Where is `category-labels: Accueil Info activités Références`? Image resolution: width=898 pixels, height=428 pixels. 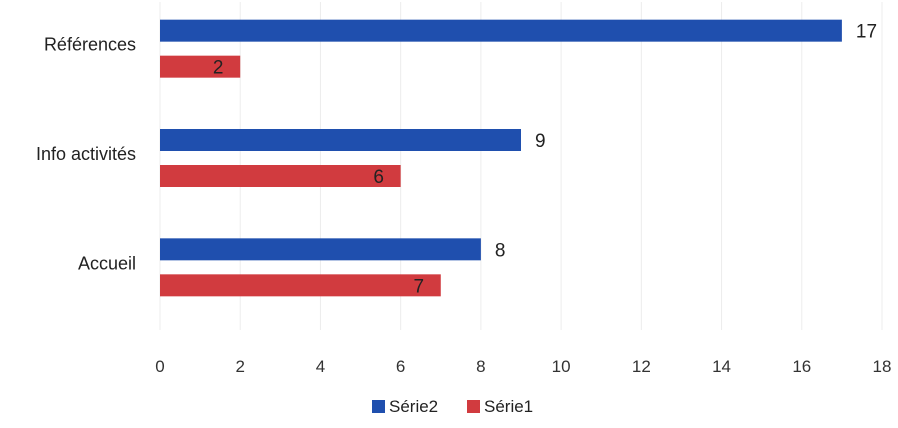 category-labels: Accueil Info activités Références is located at coordinates (86, 154).